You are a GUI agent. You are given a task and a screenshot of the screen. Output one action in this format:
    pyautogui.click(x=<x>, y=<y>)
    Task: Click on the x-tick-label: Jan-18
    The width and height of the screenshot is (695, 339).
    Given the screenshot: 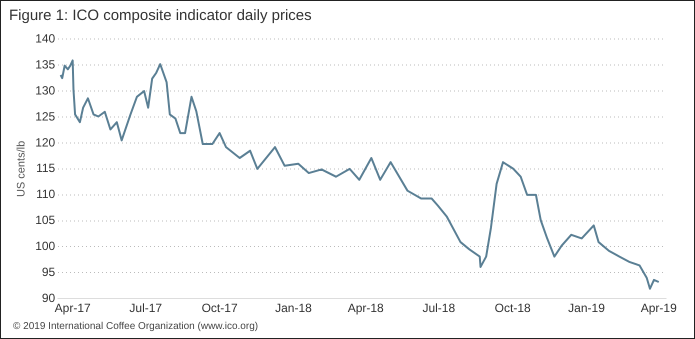 What is the action you would take?
    pyautogui.click(x=293, y=308)
    